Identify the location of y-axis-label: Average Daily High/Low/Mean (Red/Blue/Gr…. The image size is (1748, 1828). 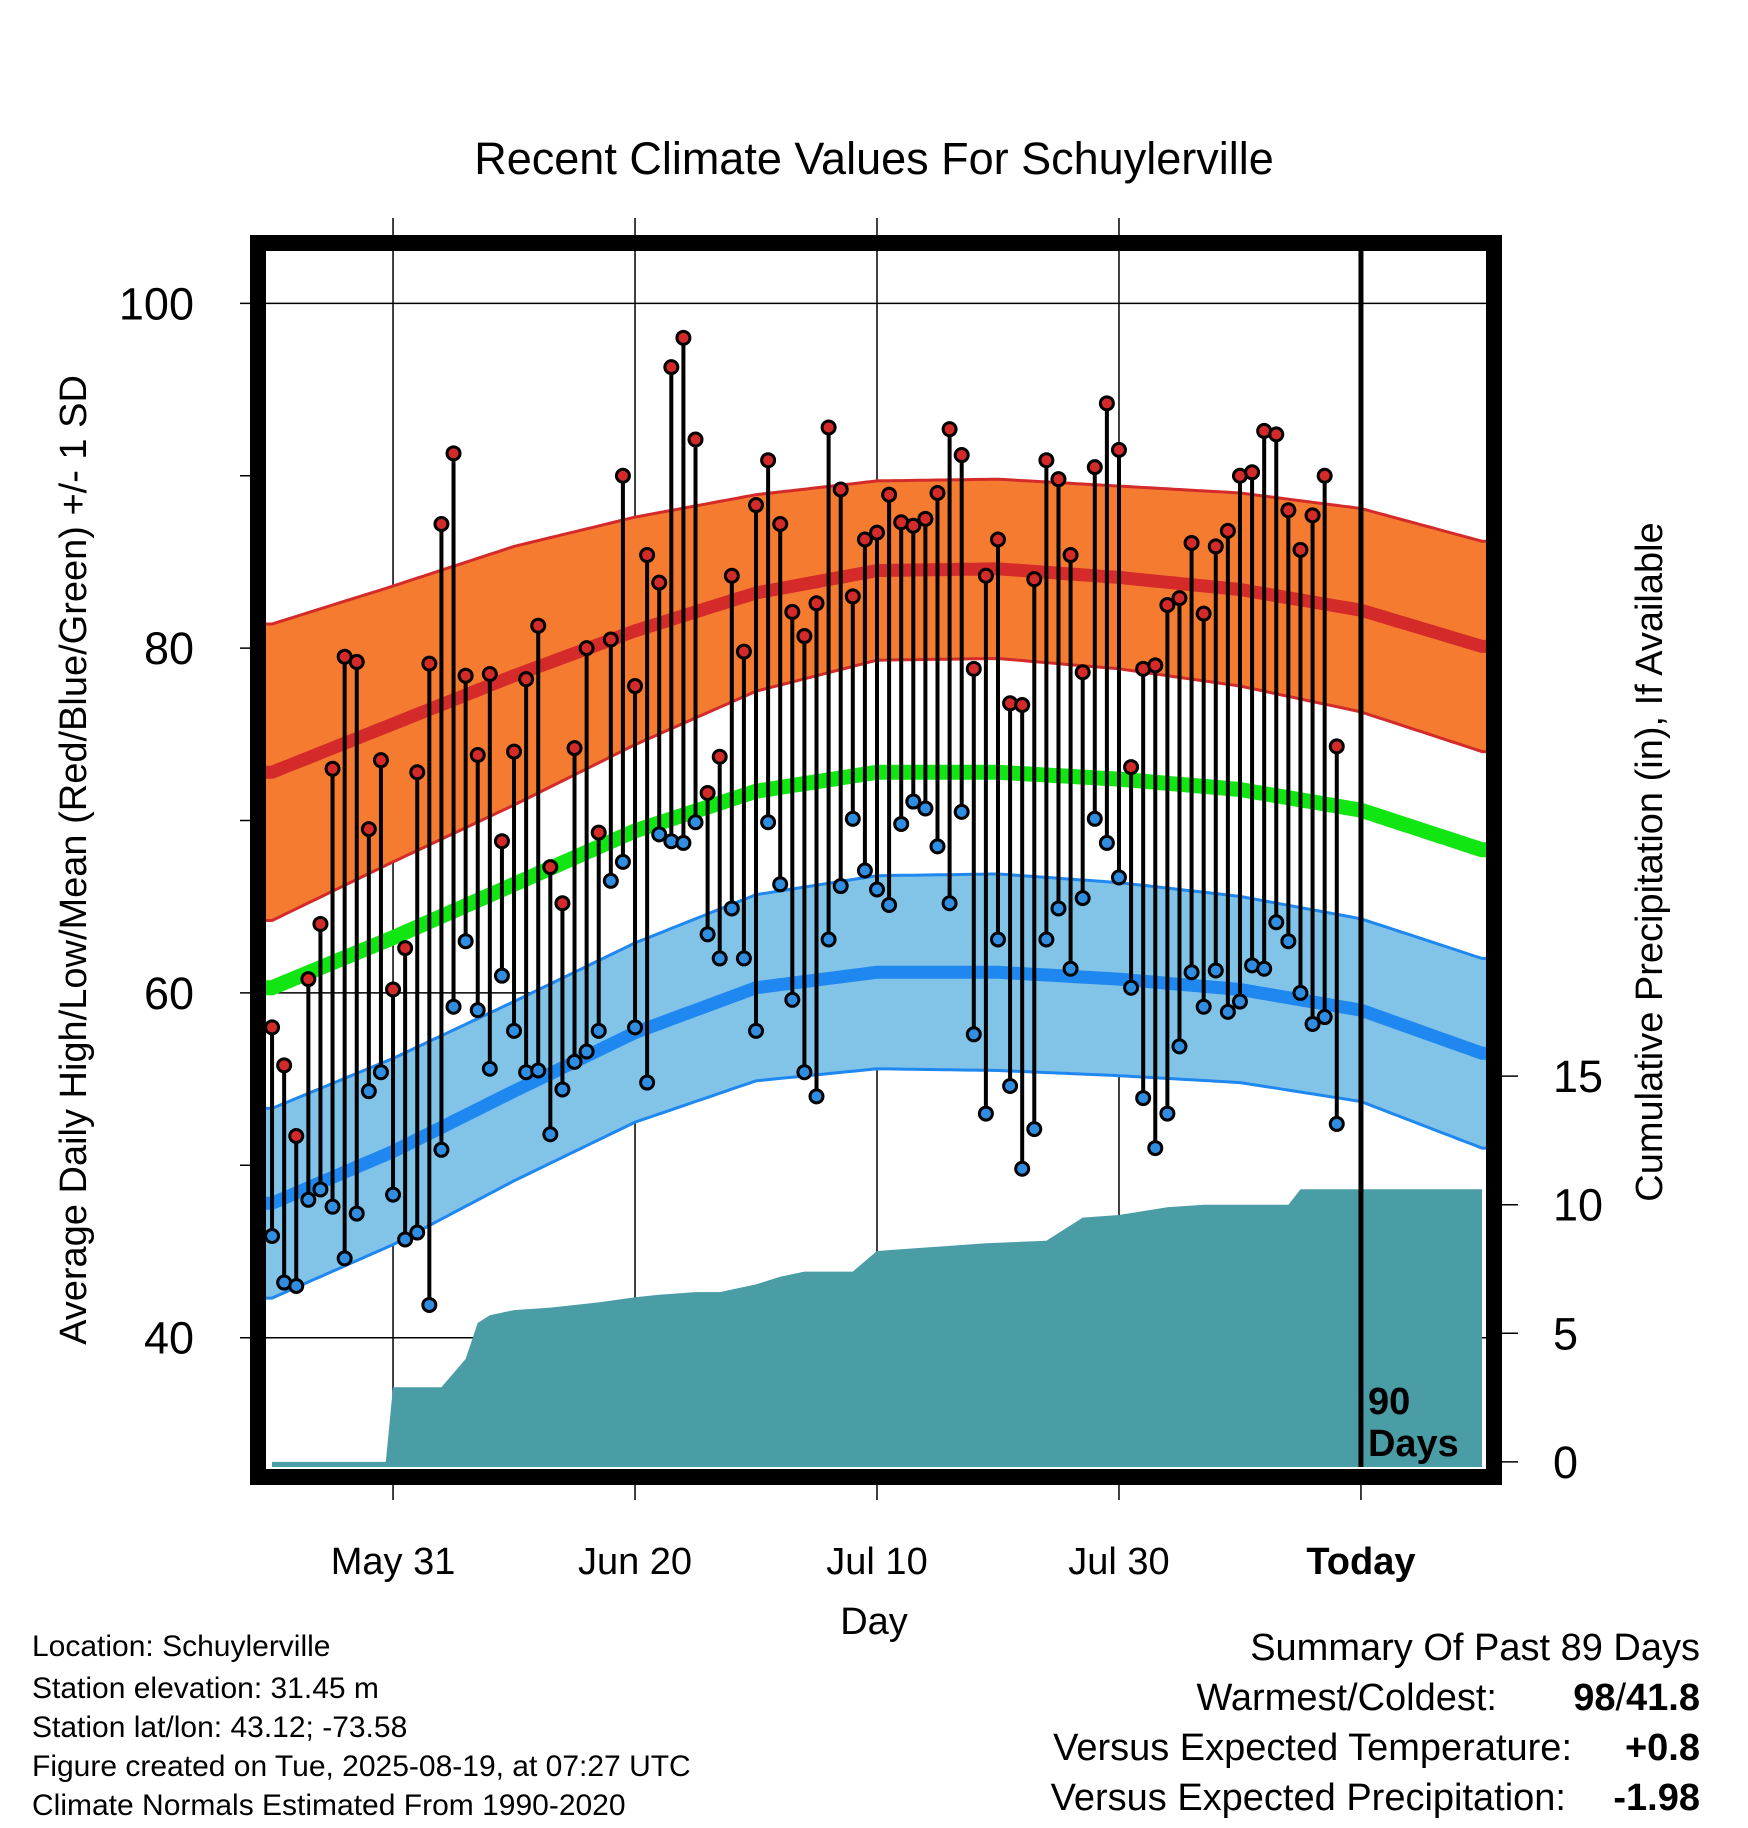
(74, 860).